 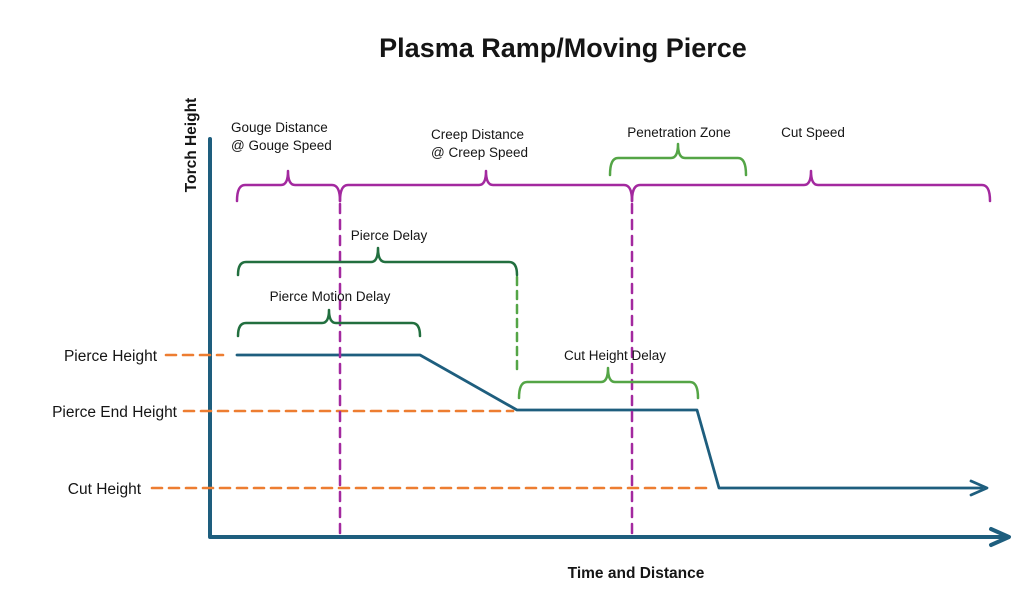 I want to click on pierce-motion-delay-label: Pierce Motion Delay, so click(x=330, y=296).